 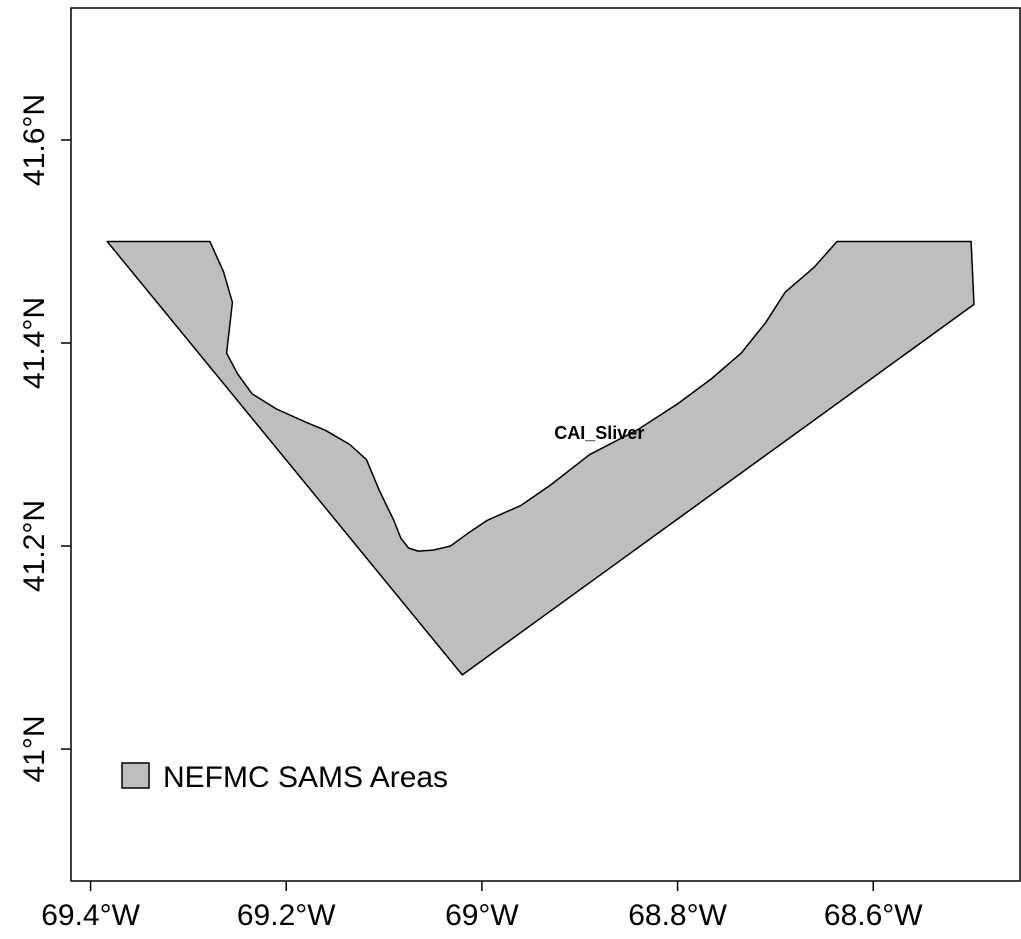 I want to click on y-tick-label: 41°N, so click(x=34, y=749).